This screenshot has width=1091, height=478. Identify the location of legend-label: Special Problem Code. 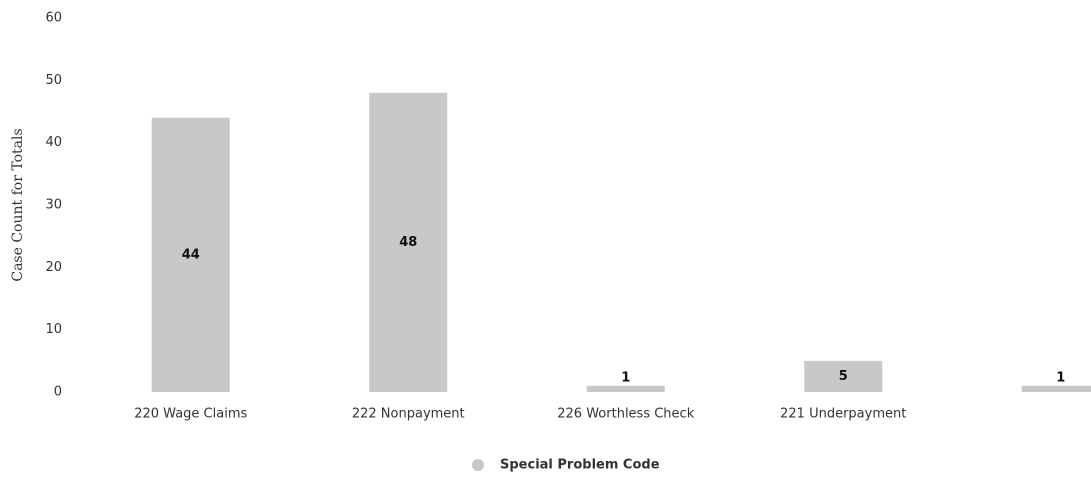
(580, 465).